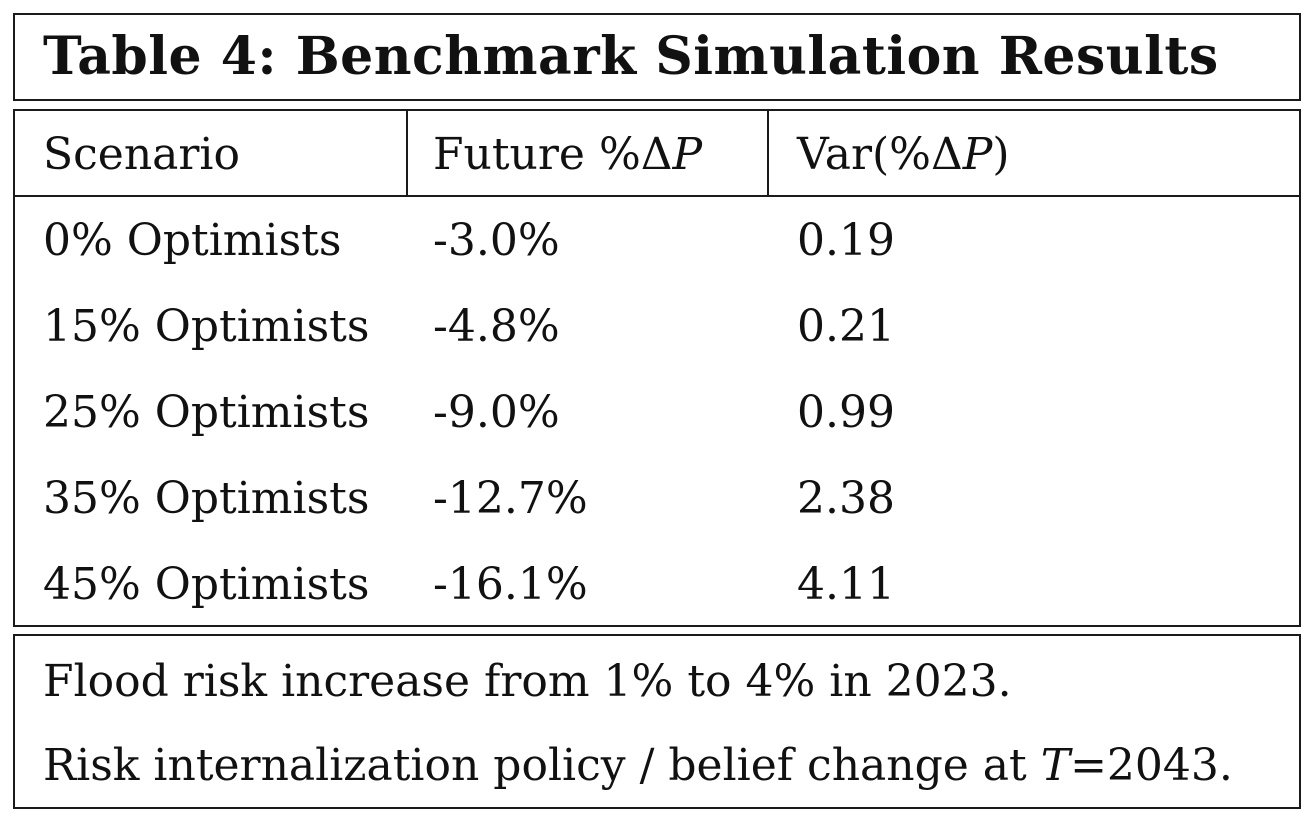  Describe the element at coordinates (846, 584) in the screenshot. I see `row-variance: 4.11` at that location.